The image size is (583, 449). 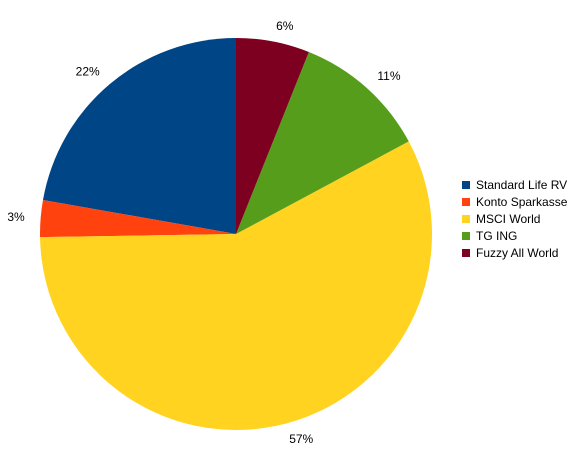 I want to click on legend-label: Standard Life RV, so click(x=522, y=184).